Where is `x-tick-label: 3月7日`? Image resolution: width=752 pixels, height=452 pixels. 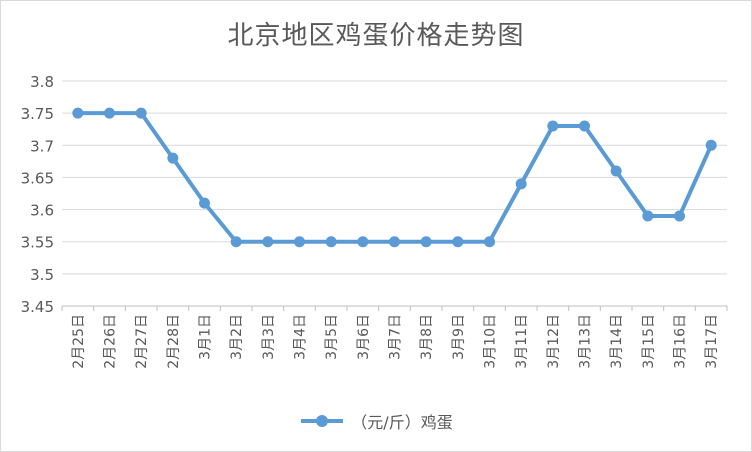 x-tick-label: 3月7日 is located at coordinates (396, 337).